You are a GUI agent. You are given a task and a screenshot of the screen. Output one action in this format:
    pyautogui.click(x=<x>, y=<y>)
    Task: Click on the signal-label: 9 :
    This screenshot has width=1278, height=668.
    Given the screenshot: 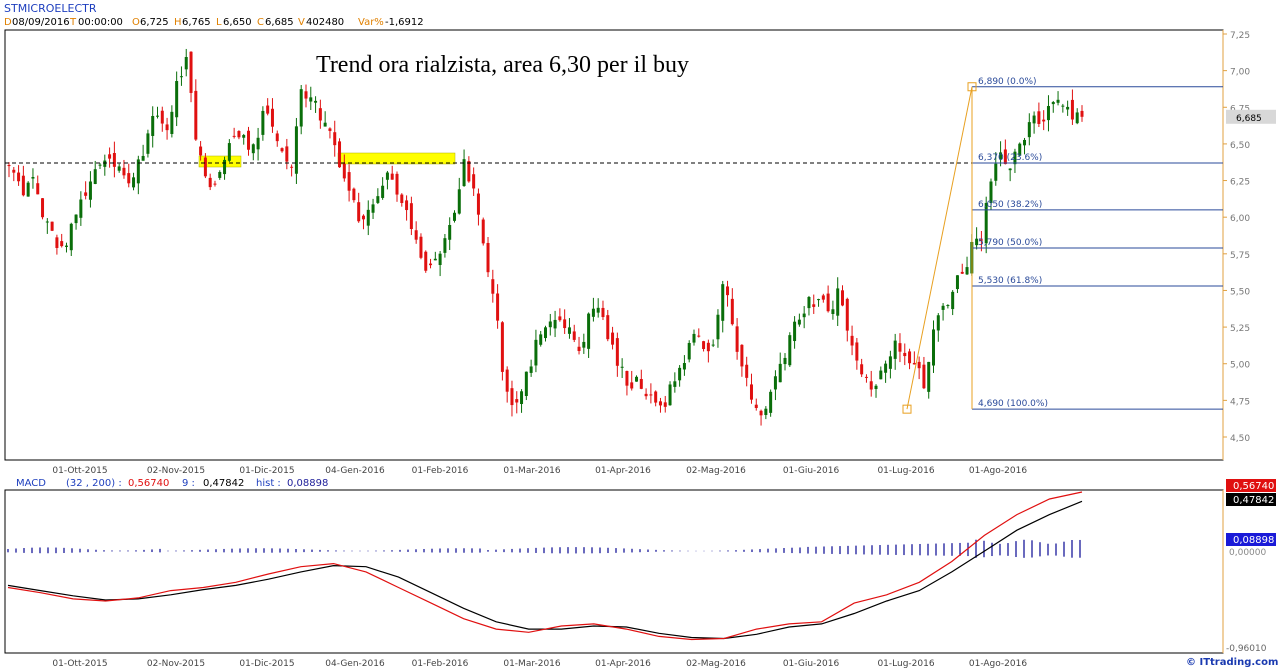 What is the action you would take?
    pyautogui.click(x=188, y=483)
    